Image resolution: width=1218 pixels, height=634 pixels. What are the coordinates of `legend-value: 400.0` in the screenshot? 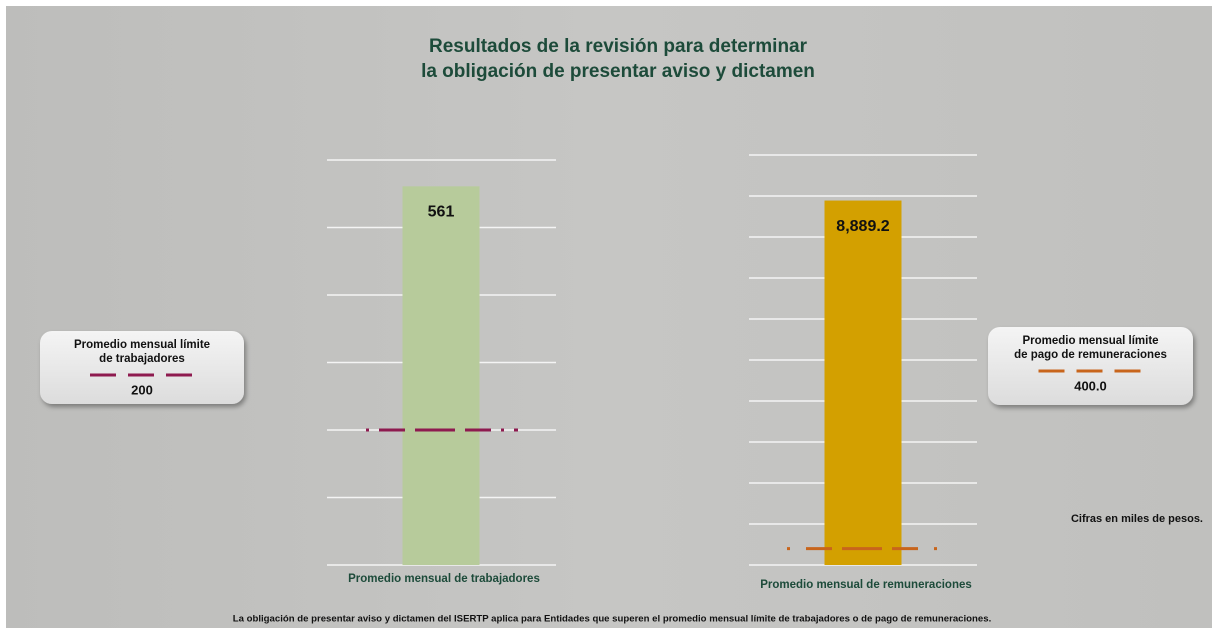 It's located at (1090, 385).